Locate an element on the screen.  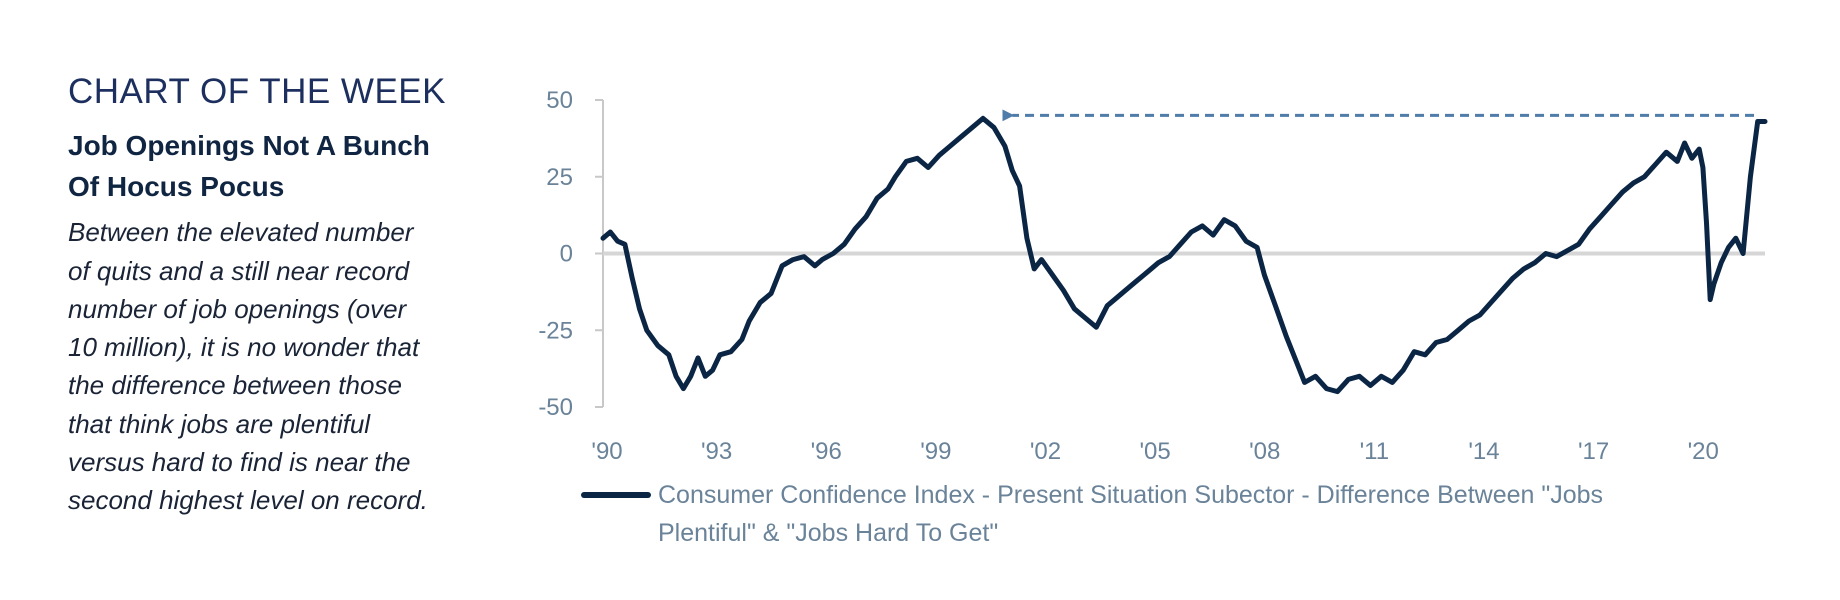
body-line: versus hard to find is near the is located at coordinates (239, 461).